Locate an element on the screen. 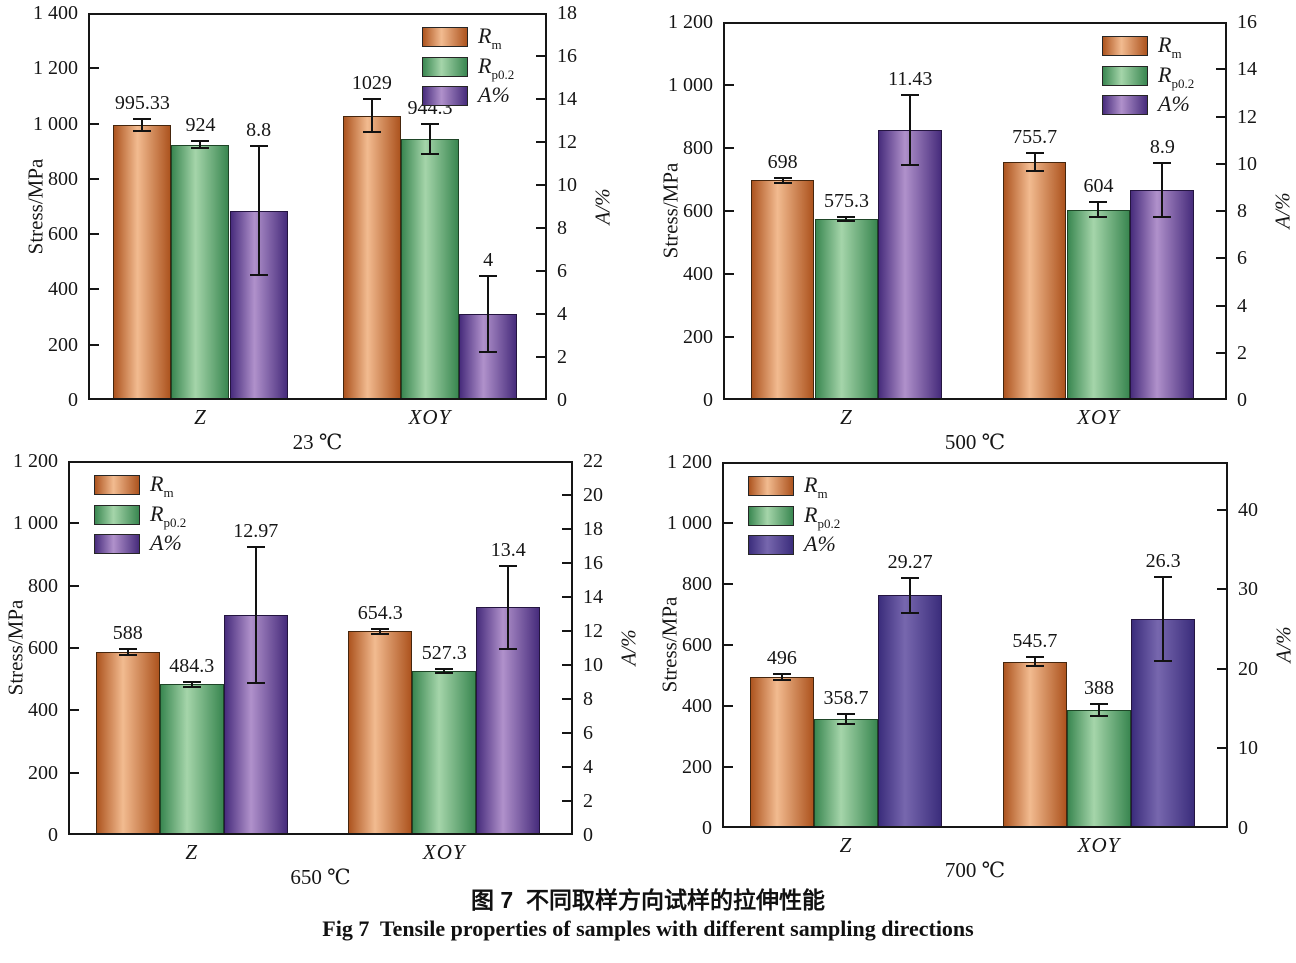 The height and width of the screenshot is (963, 1296). y-axis-tick-label-right: 12 is located at coordinates (567, 142).